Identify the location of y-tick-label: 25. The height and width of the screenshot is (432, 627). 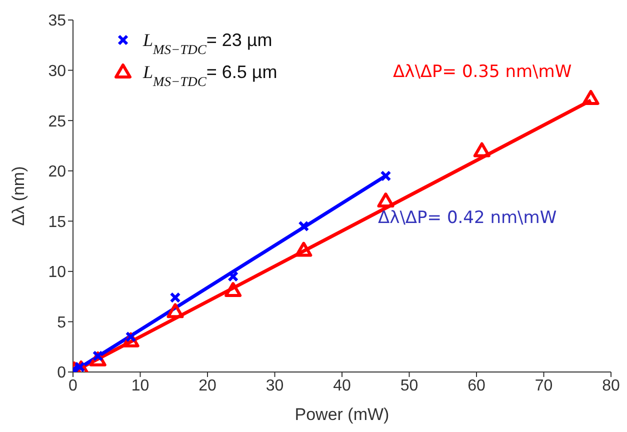
(57, 121).